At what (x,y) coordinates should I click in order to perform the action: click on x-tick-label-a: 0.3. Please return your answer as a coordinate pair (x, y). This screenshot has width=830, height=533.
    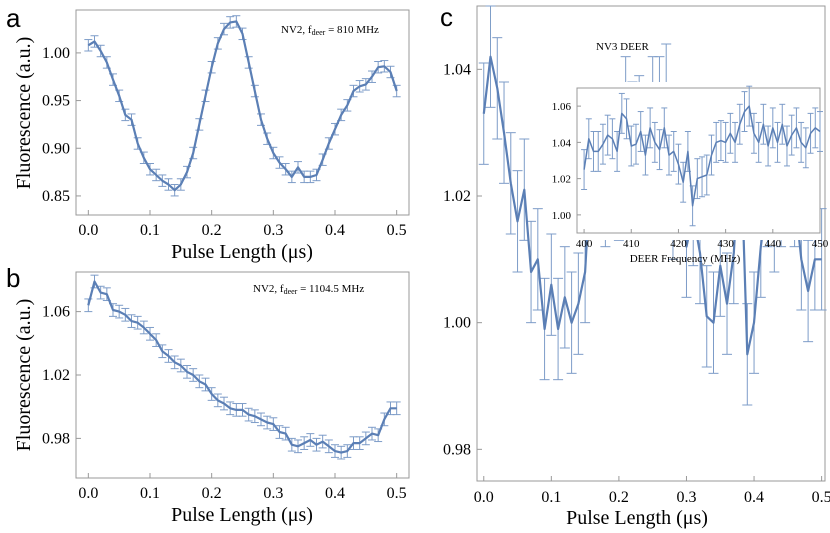
    Looking at the image, I should click on (273, 230).